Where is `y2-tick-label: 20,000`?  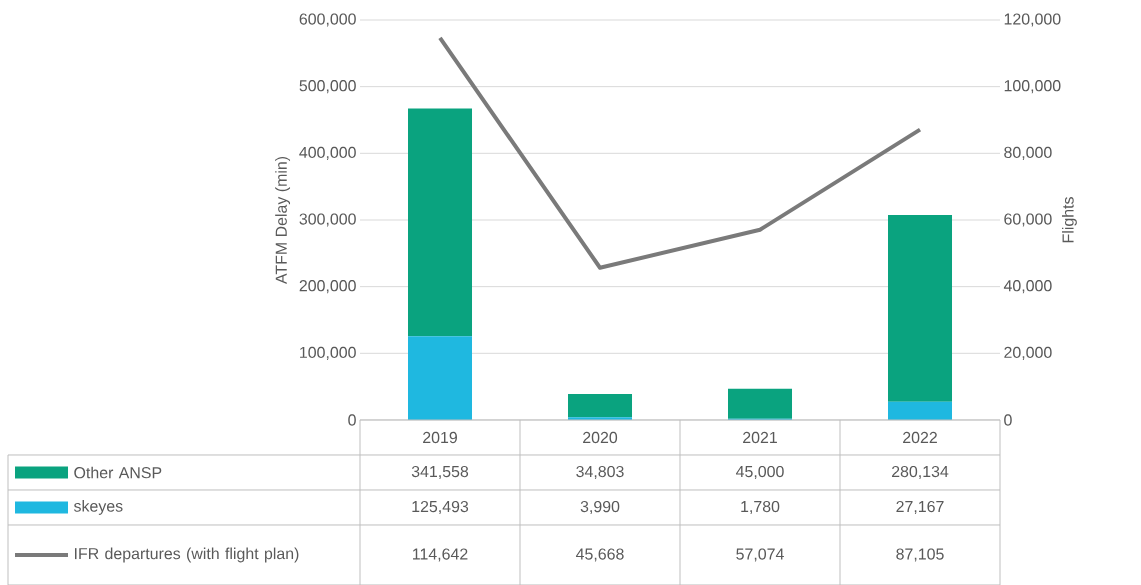 y2-tick-label: 20,000 is located at coordinates (1028, 353).